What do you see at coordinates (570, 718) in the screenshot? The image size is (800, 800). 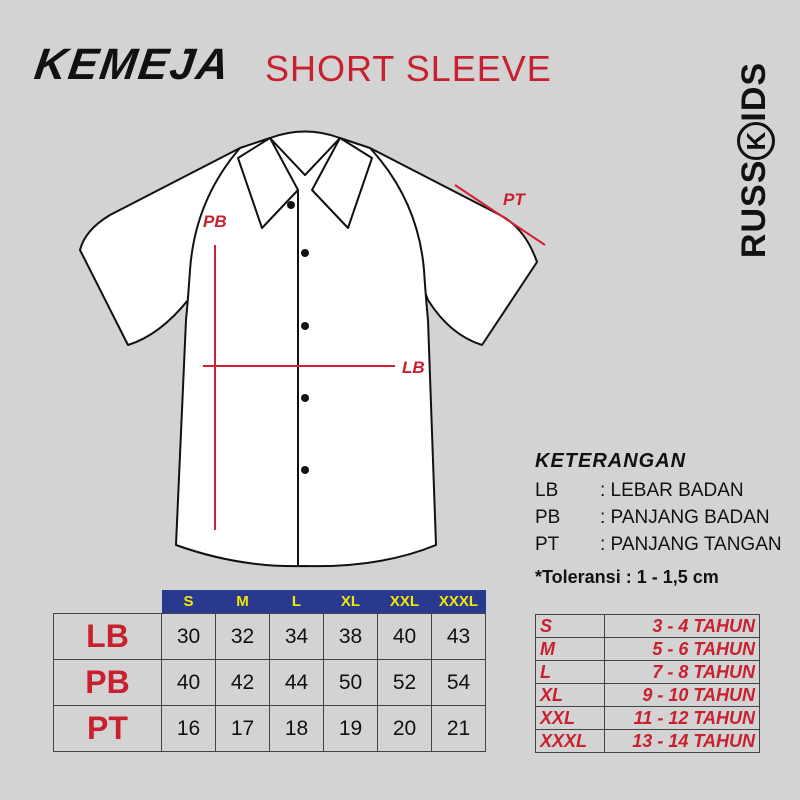 I see `size-cell: XXL` at bounding box center [570, 718].